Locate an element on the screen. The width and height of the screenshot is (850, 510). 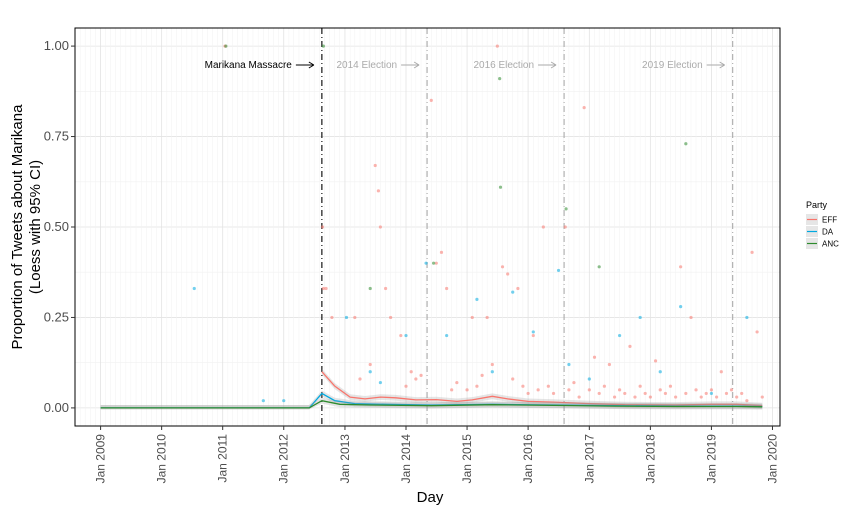
x-tick-label: Jan 2013 is located at coordinates (345, 459).